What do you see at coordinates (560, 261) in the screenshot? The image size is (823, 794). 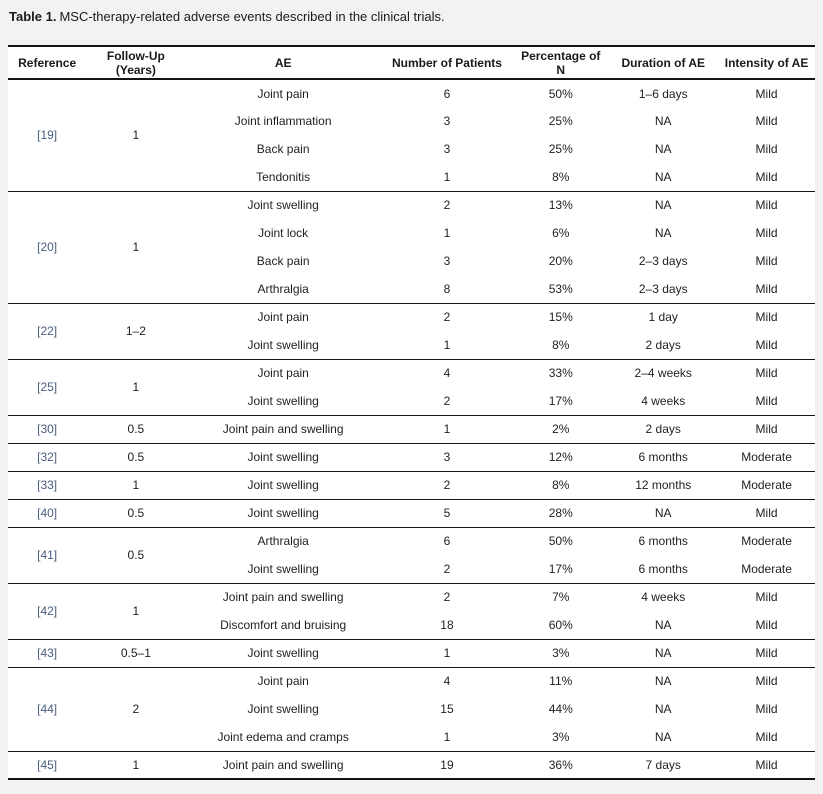 I see `percentage-of-n-cell: 20%` at bounding box center [560, 261].